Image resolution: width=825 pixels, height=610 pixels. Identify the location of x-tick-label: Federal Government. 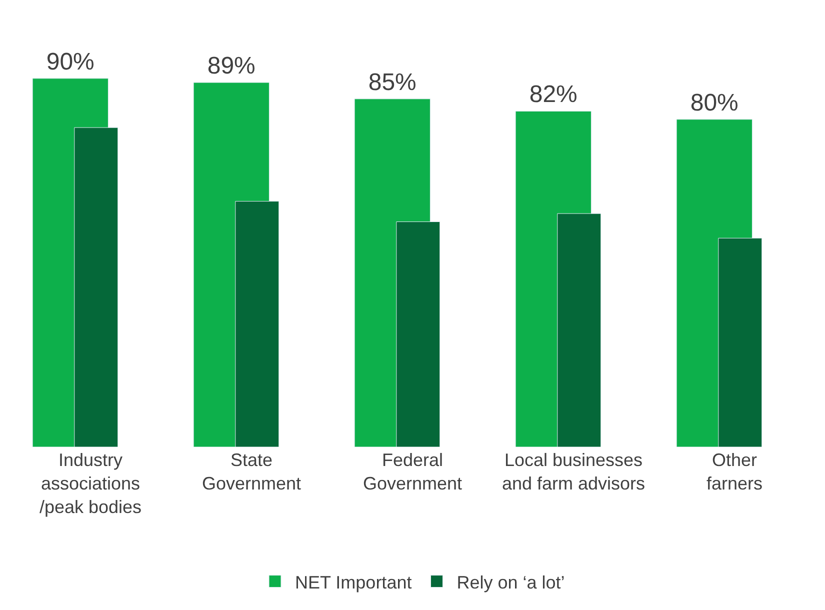
(412, 472).